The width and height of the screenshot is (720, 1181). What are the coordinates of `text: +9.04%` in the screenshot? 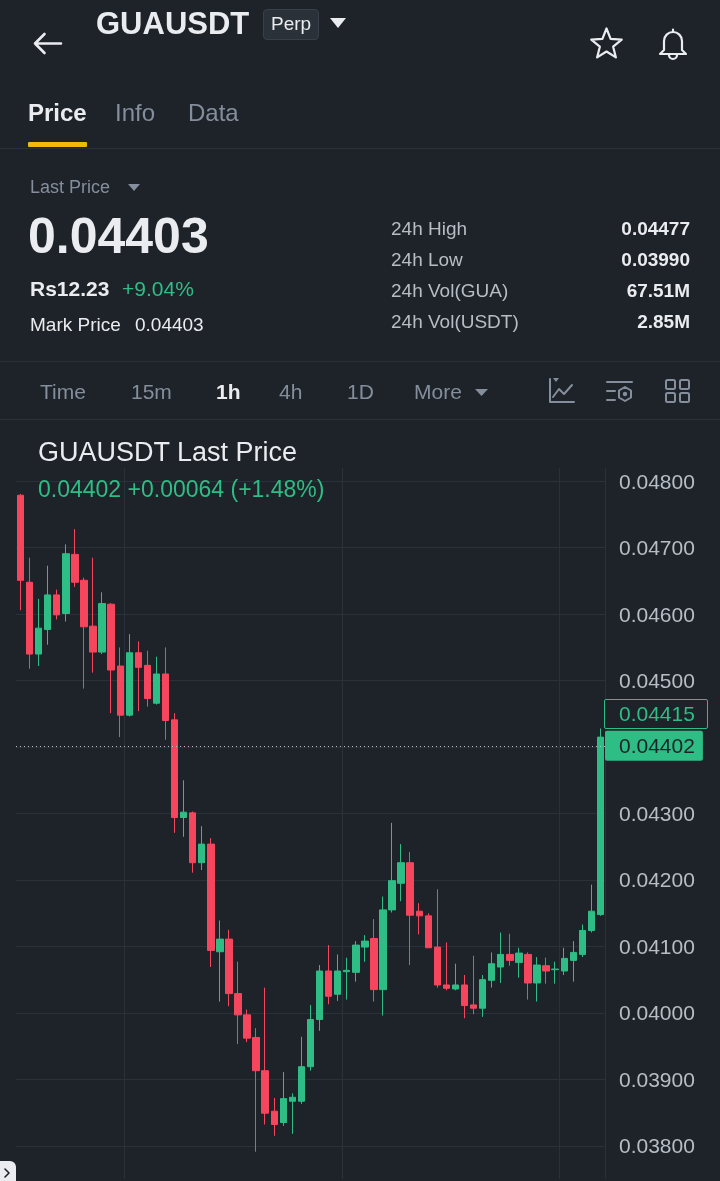 It's located at (158, 289).